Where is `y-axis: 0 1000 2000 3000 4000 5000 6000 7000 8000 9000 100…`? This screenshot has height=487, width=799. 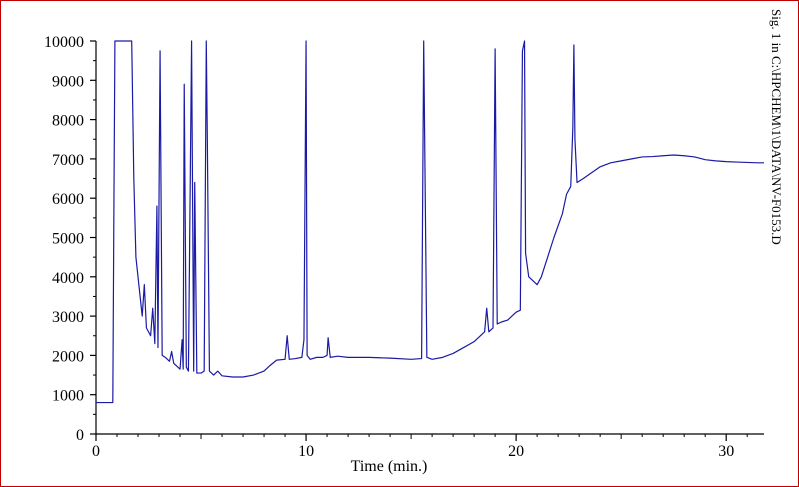 y-axis: 0 1000 2000 3000 4000 5000 6000 7000 8000 9000 100… is located at coordinates (70, 239).